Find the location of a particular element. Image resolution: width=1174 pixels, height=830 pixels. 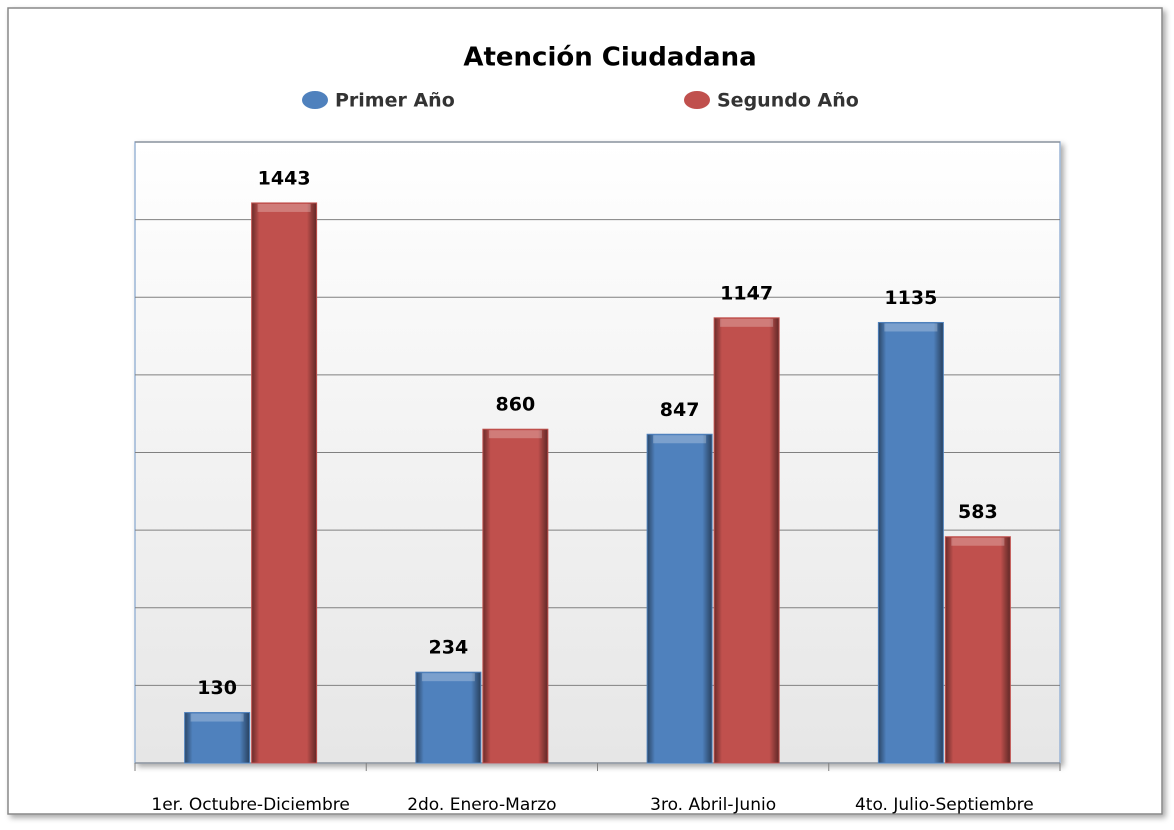

legend-label: Primer Año is located at coordinates (395, 101).